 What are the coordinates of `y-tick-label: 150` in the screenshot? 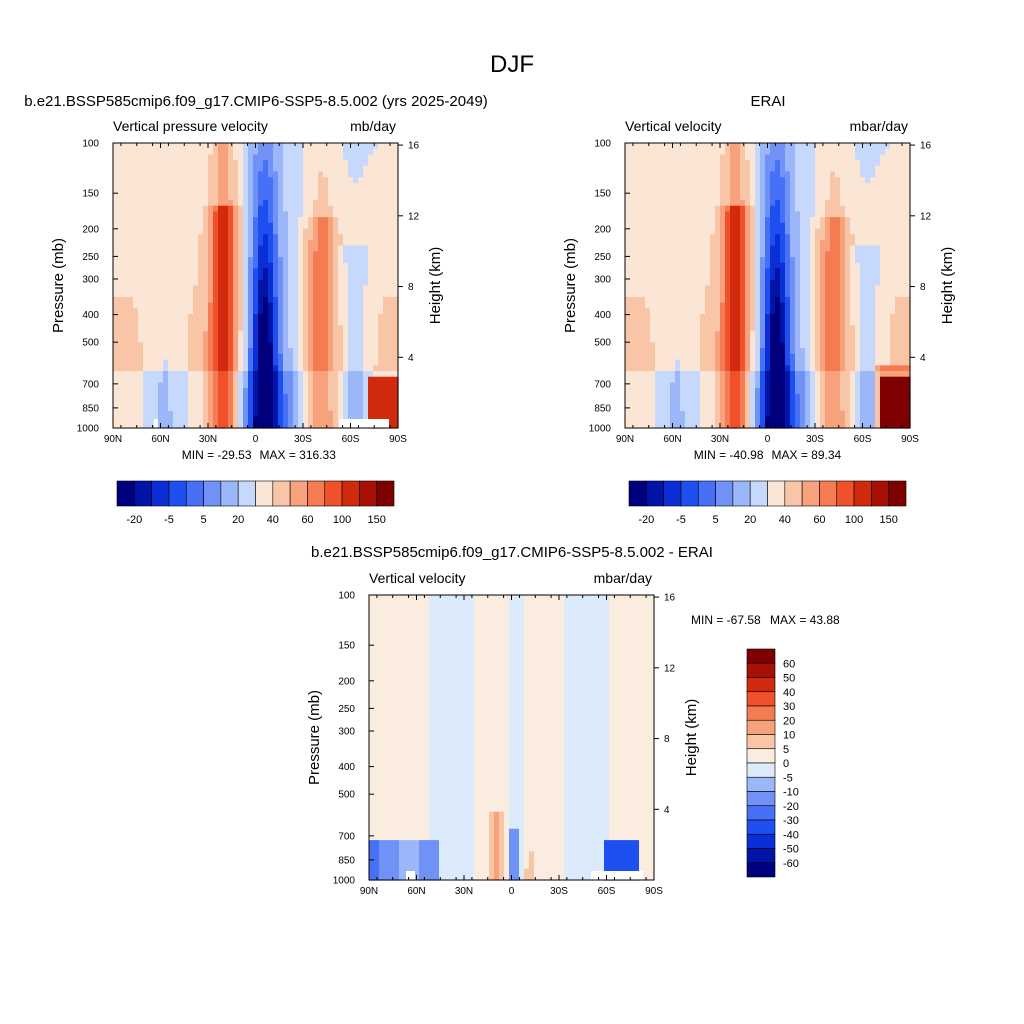 It's located at (90, 194).